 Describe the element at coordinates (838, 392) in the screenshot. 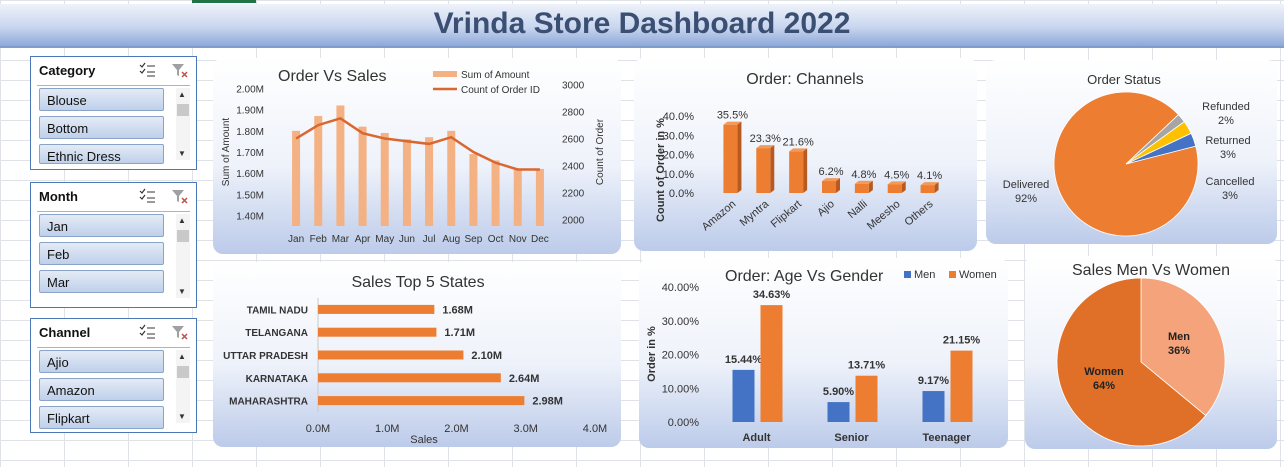

I see `data-label: 5.90%` at that location.